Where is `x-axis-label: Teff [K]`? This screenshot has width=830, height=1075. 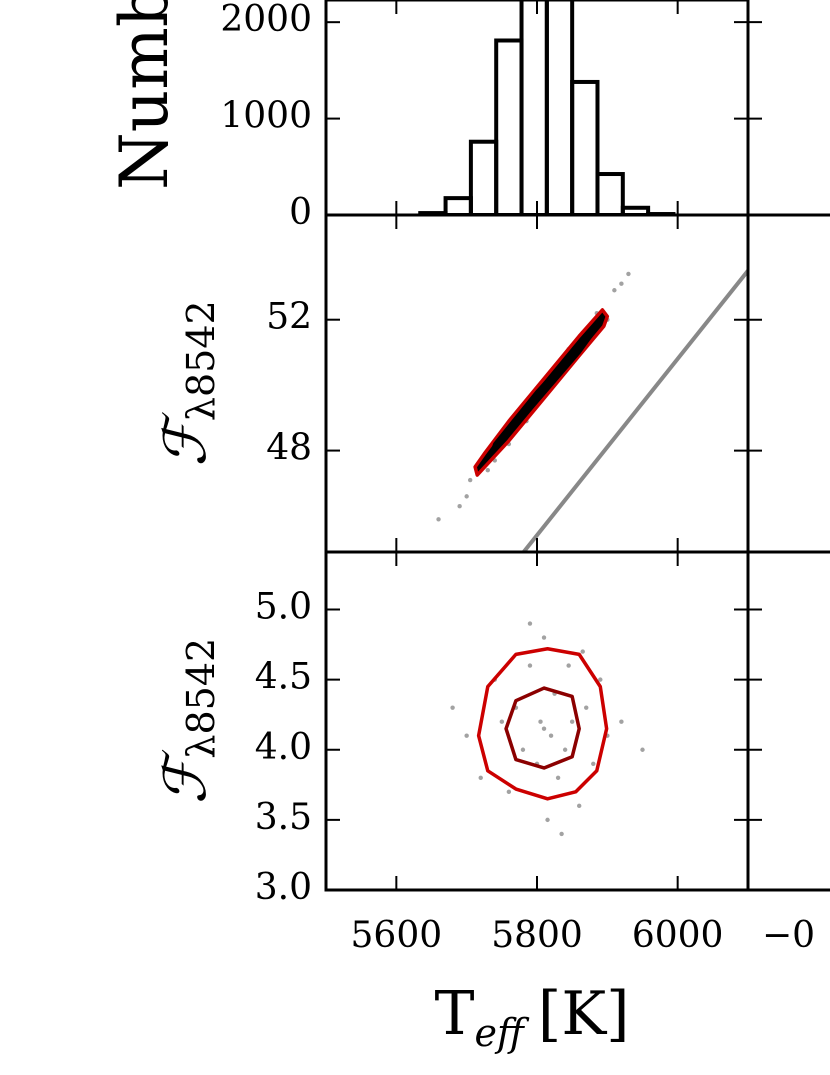
x-axis-label: Teff [K] is located at coordinates (531, 1017).